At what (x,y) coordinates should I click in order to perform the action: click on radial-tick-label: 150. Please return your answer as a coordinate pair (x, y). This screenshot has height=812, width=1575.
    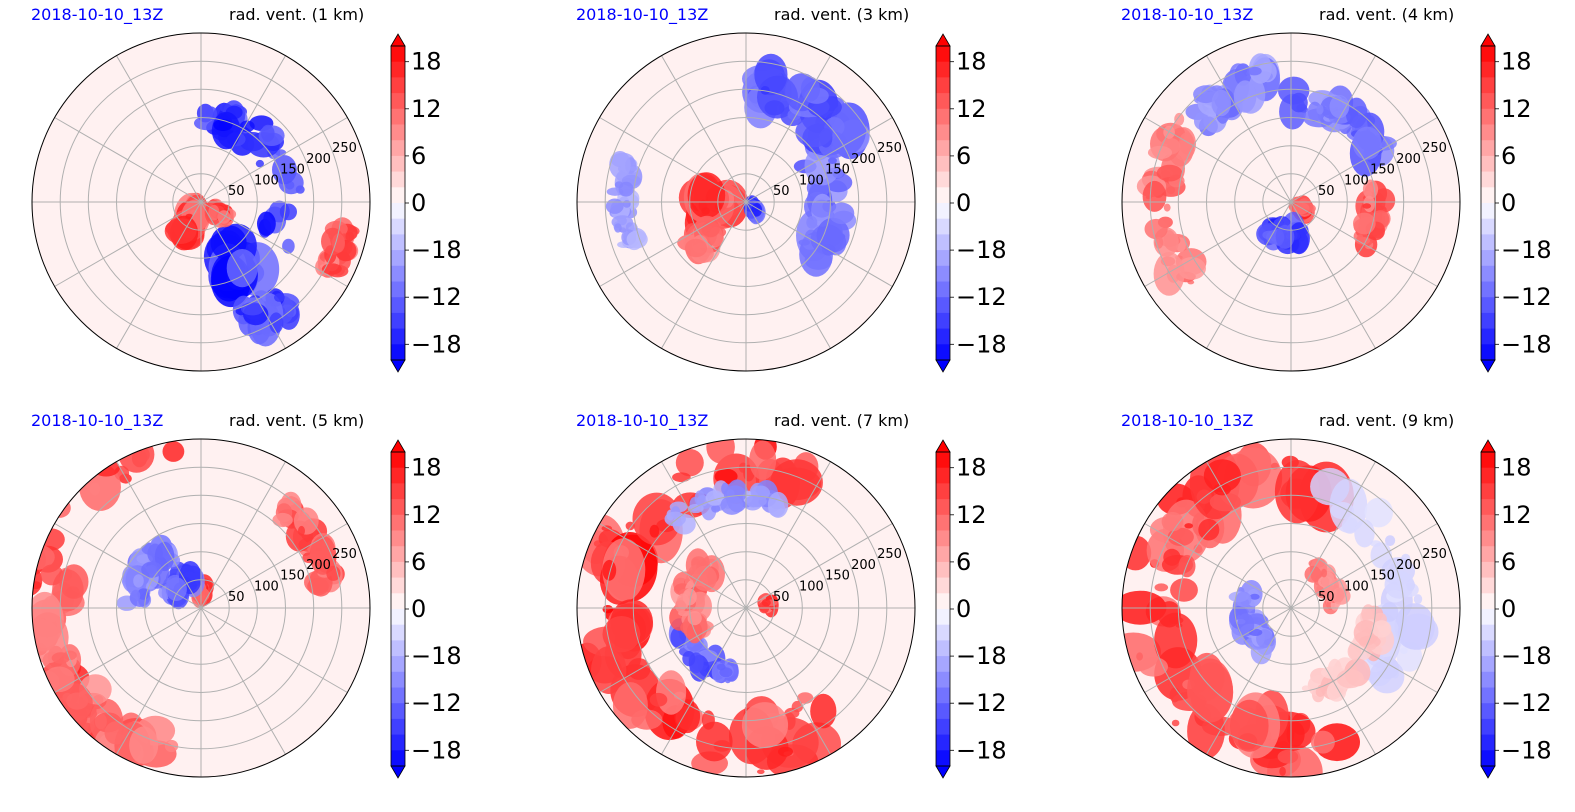
    Looking at the image, I should click on (837, 170).